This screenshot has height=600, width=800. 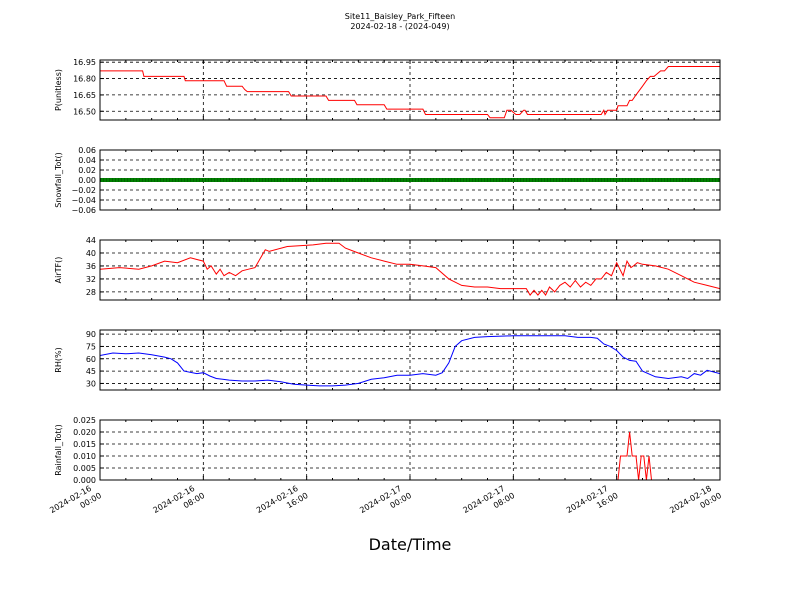 I want to click on y-tick-label: 0.020, so click(x=84, y=432).